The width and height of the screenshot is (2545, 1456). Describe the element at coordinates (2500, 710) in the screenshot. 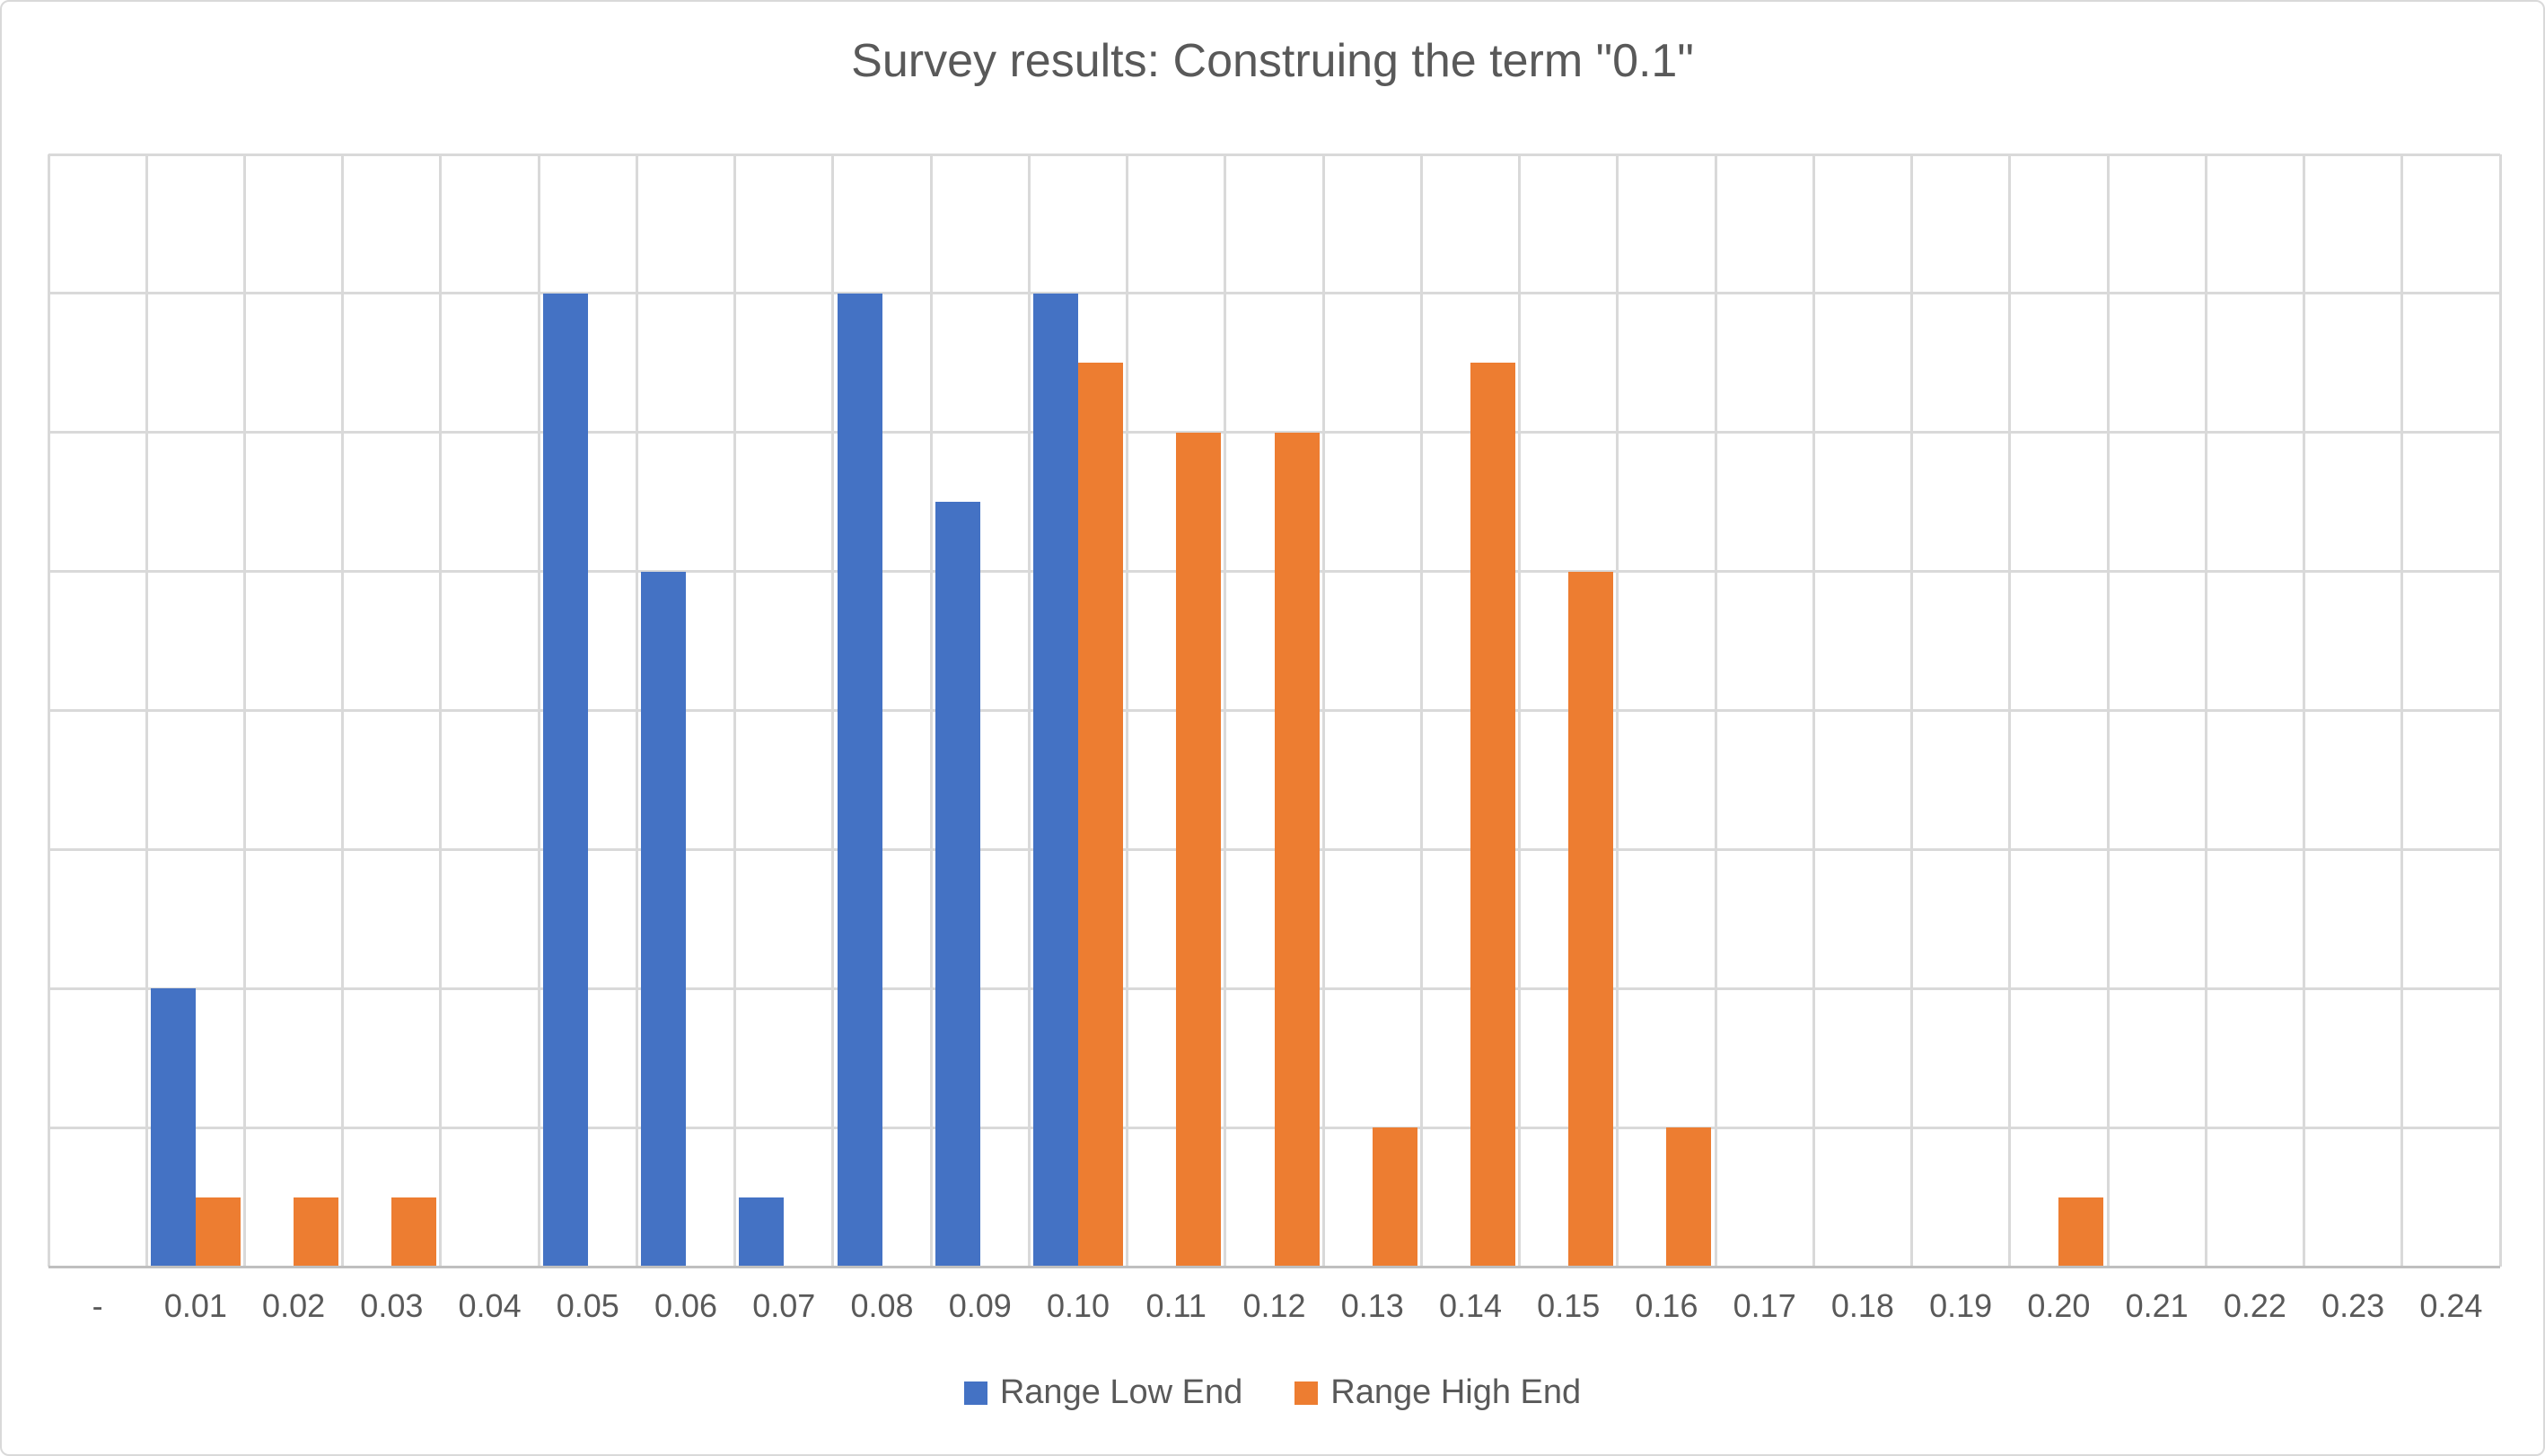

I see `vertical-gridline` at that location.